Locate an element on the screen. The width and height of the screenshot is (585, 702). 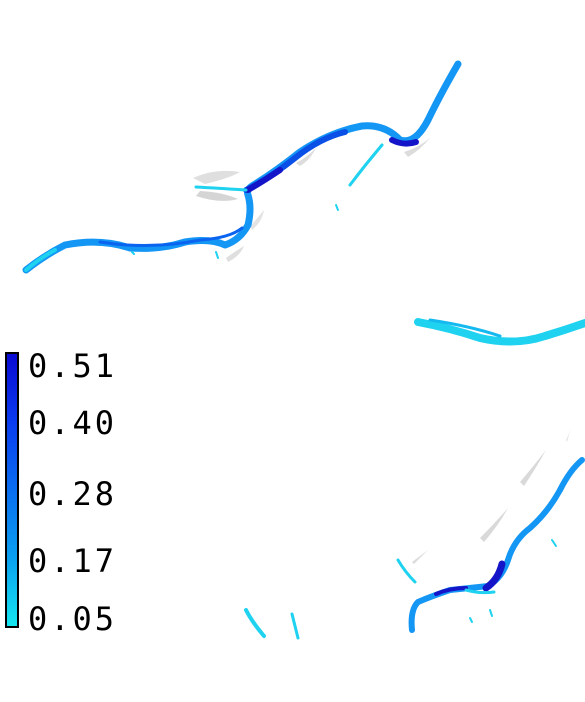
legend-tick-label: 0.17 is located at coordinates (73, 561).